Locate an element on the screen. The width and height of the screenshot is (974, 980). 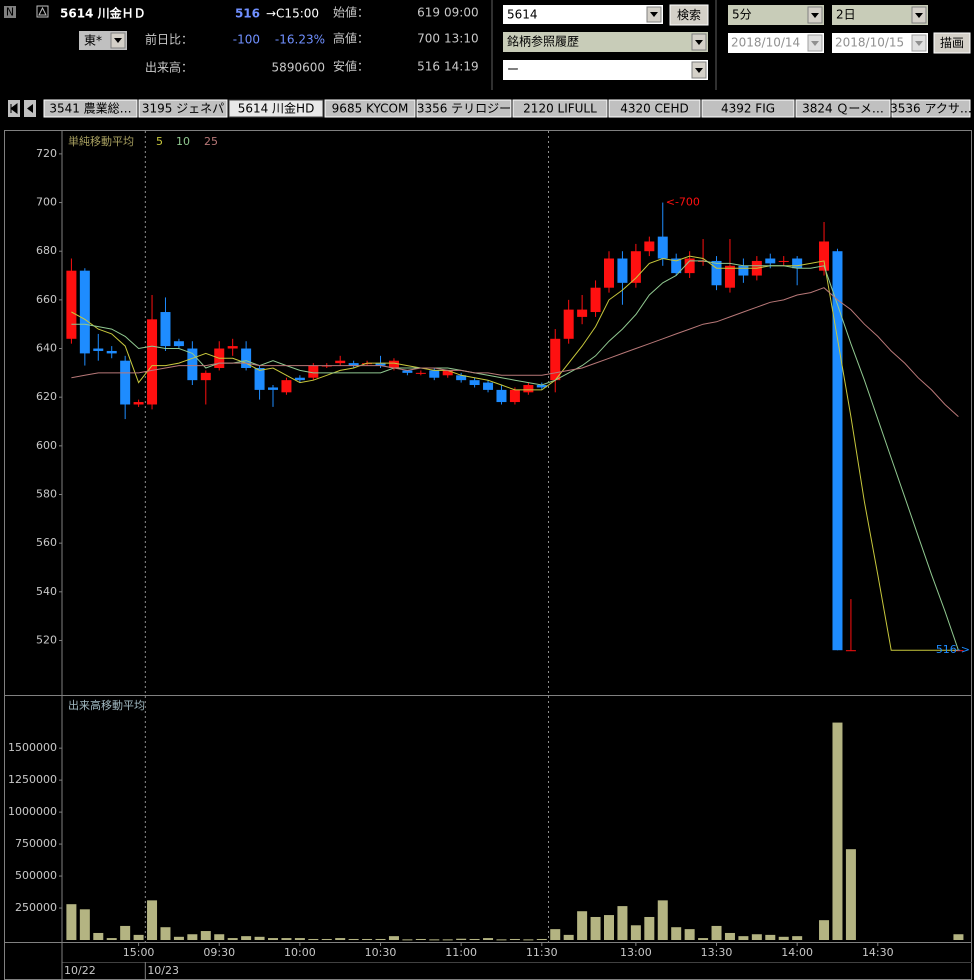
date-label: 10/23 is located at coordinates (163, 970).